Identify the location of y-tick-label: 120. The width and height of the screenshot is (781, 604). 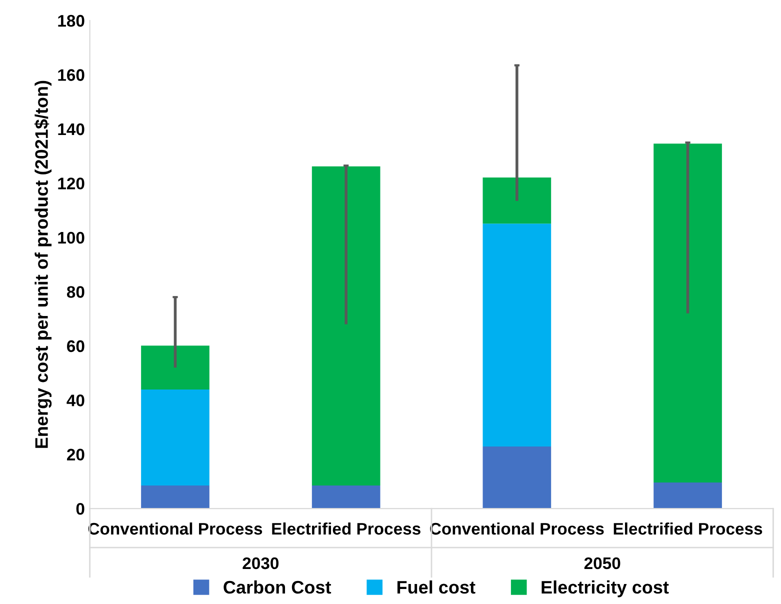
(71, 184).